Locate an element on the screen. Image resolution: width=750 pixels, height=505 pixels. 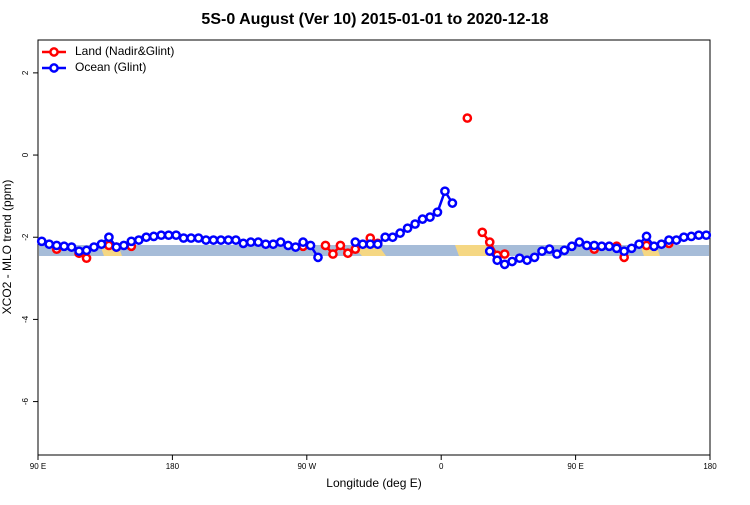
land-patch is located at coordinates (472, 250).